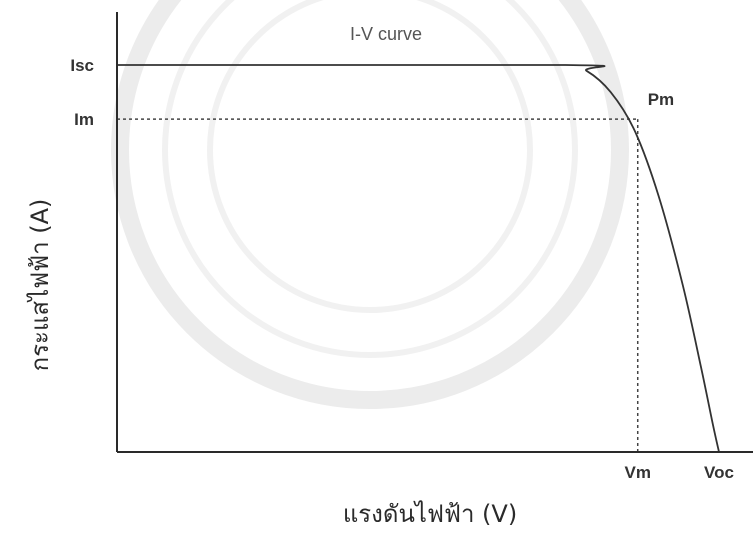  What do you see at coordinates (84, 119) in the screenshot?
I see `y-tick-label-im: Im` at bounding box center [84, 119].